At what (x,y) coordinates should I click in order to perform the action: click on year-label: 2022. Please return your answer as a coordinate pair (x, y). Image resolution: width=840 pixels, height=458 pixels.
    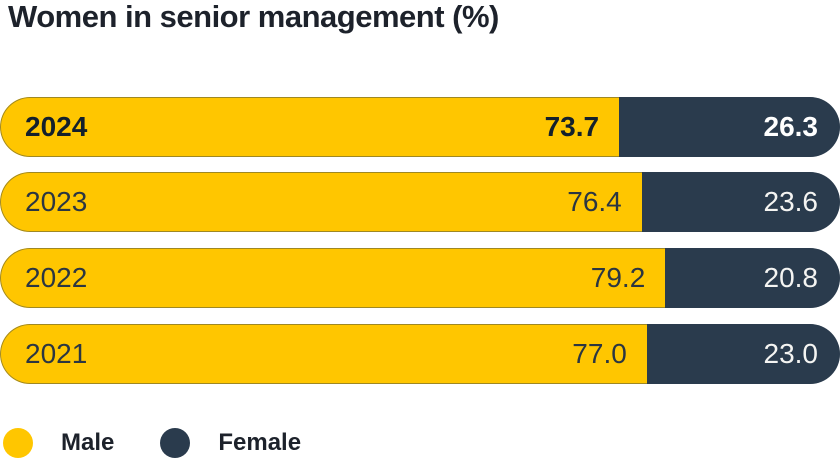
    Looking at the image, I should click on (56, 277).